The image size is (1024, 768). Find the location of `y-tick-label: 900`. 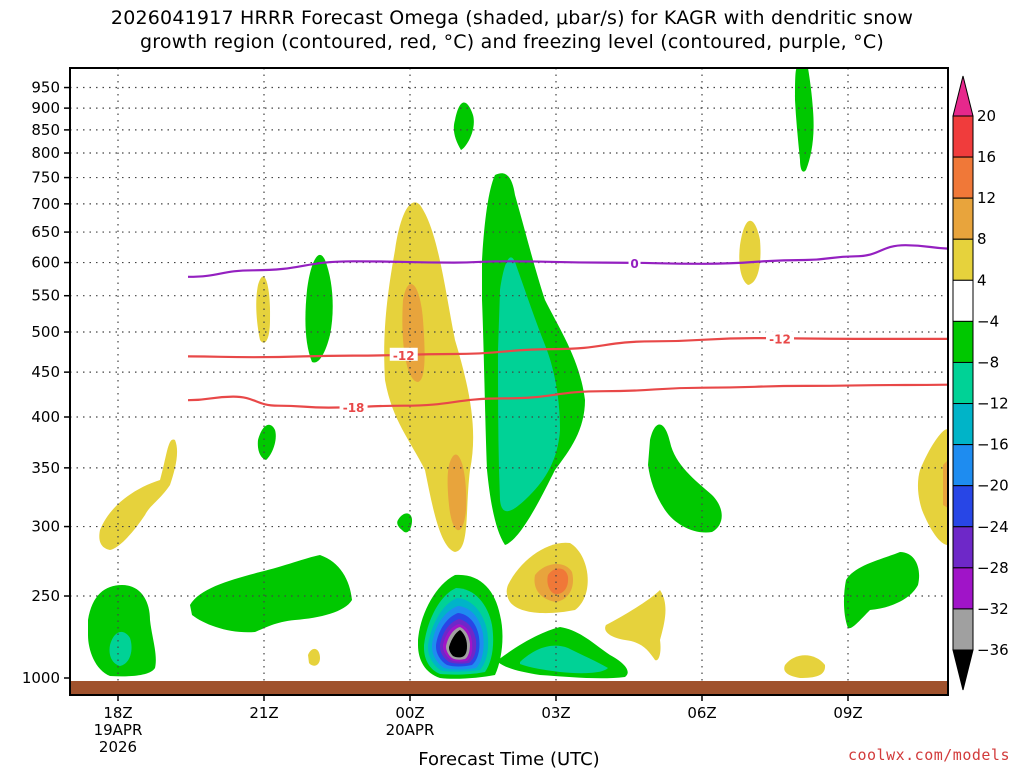

y-tick-label: 900 is located at coordinates (45, 108).